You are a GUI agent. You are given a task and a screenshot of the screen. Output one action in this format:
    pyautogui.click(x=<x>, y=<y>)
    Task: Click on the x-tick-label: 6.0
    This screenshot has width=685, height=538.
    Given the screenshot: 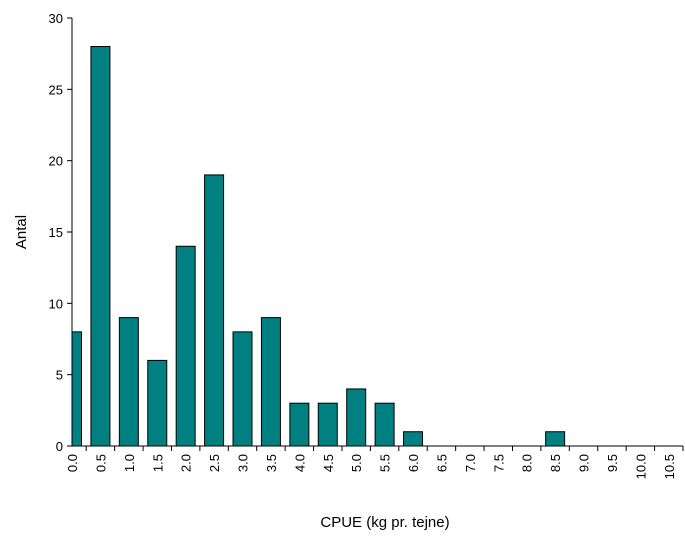 What is the action you would take?
    pyautogui.click(x=413, y=463)
    